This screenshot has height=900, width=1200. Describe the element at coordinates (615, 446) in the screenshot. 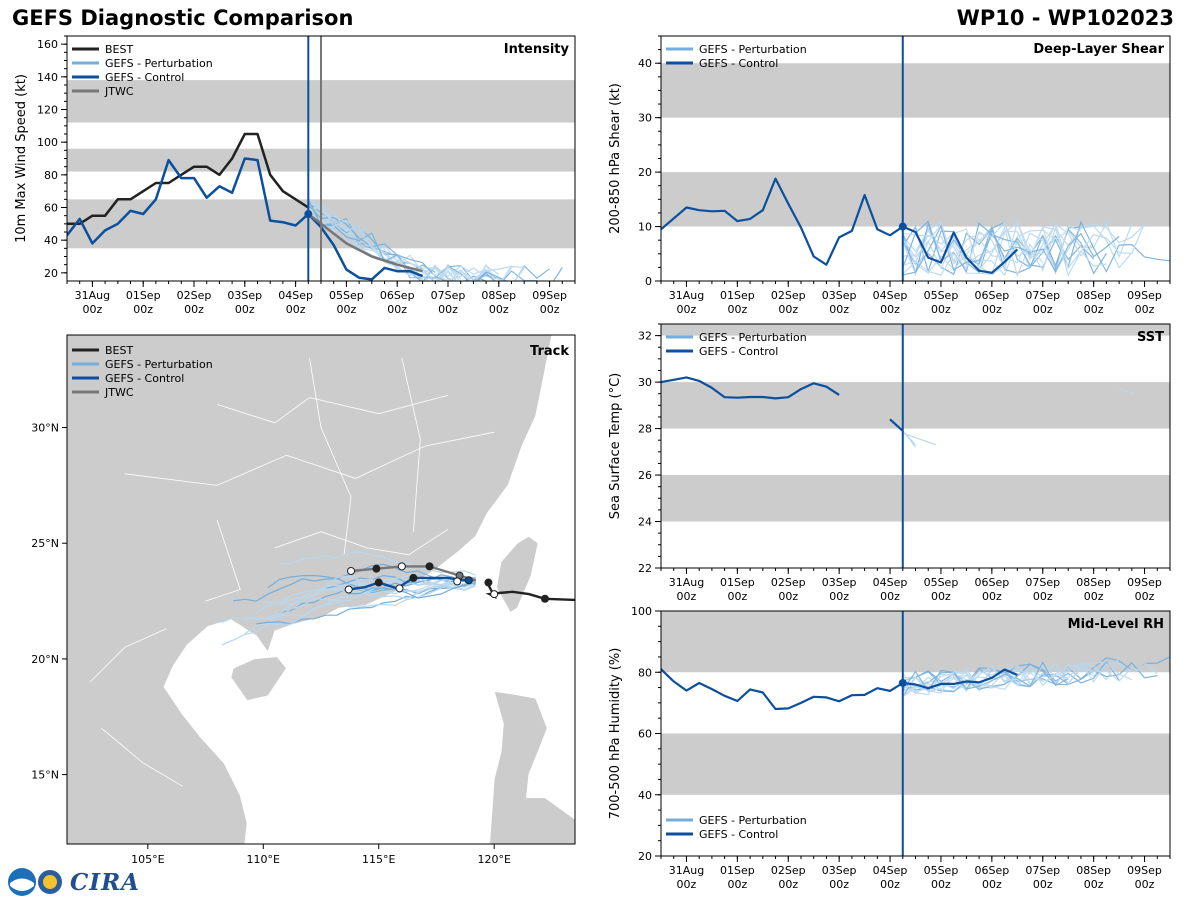

I see `y-axis-label: Sea Surface Temp (°C)` at that location.